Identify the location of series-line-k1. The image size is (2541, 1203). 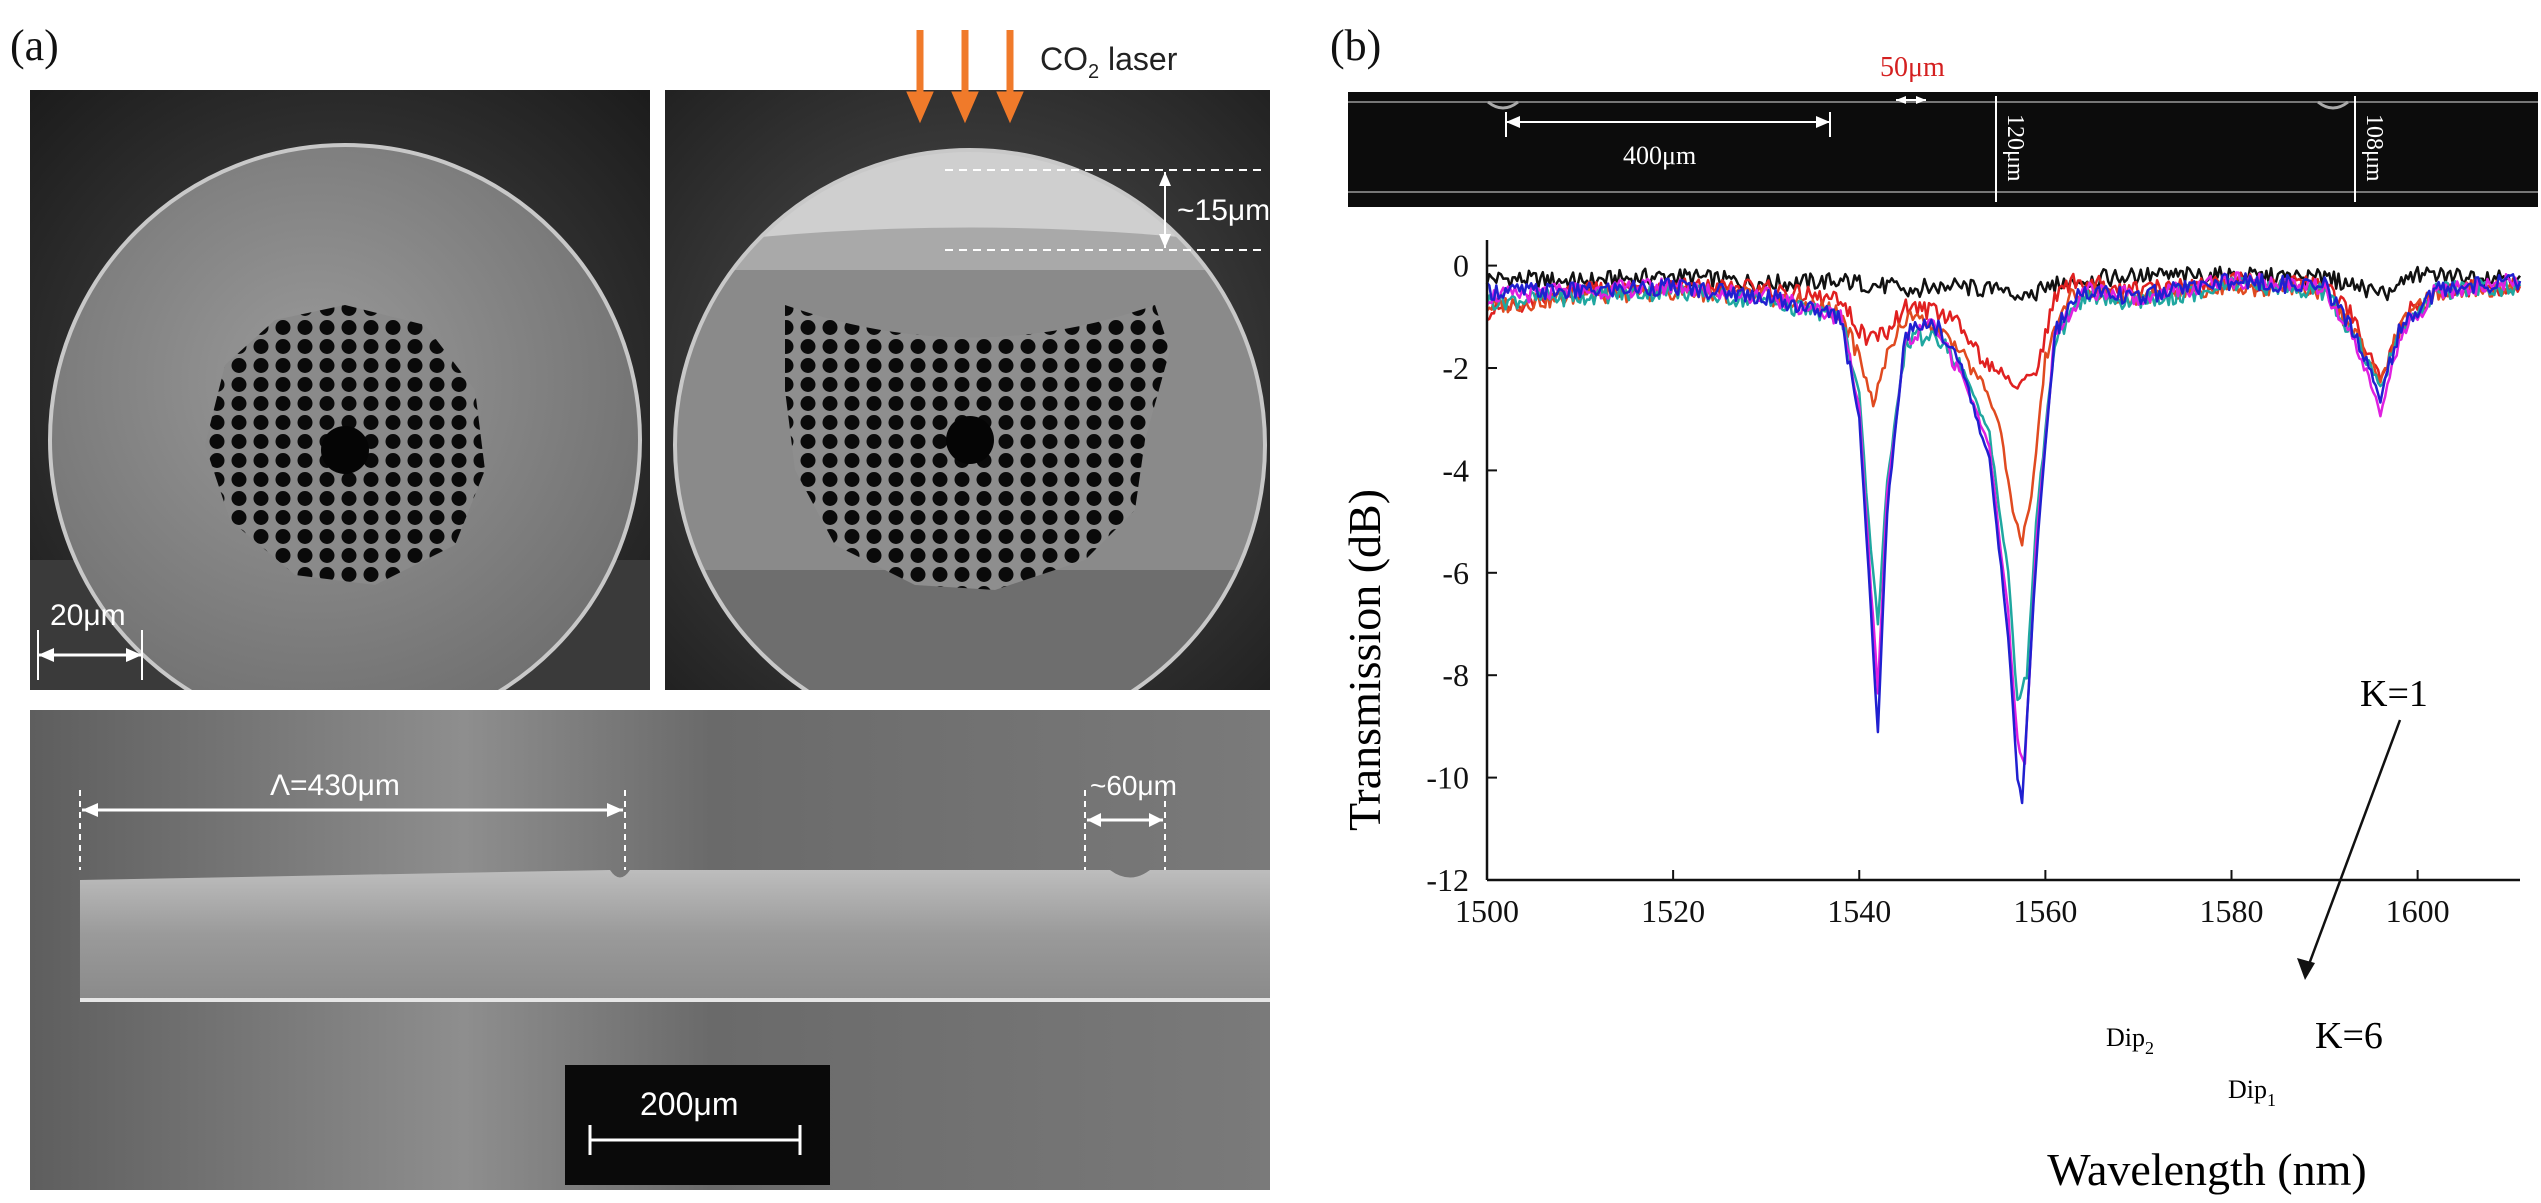
(2003, 283).